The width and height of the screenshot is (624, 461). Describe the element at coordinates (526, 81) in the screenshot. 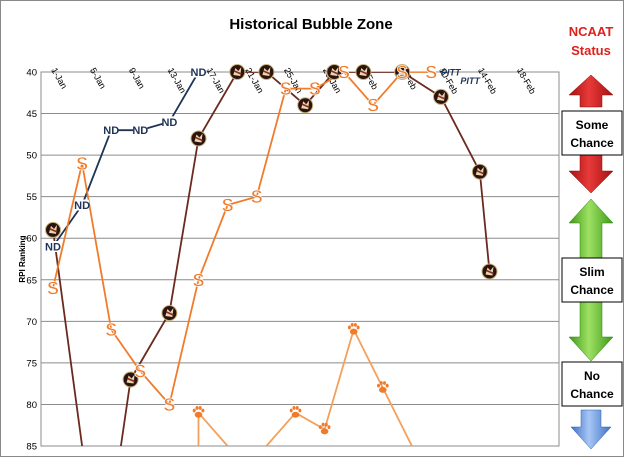

I see `x-tick-label: 18-Feb` at that location.